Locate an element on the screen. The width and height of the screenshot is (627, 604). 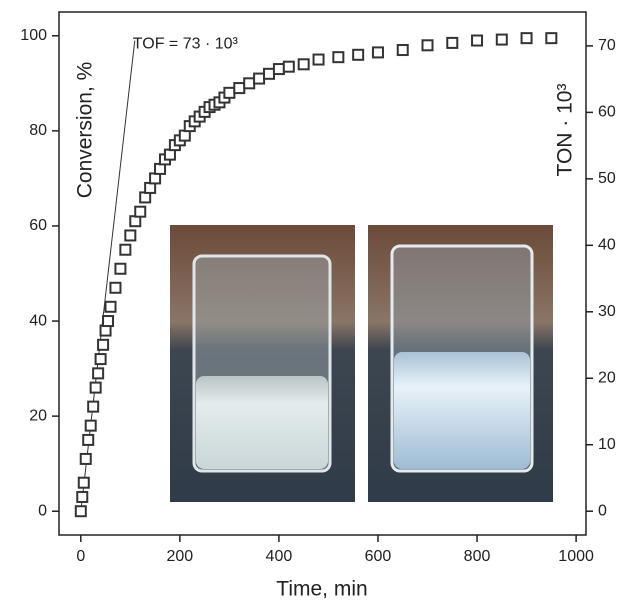
y2-tick-label: 70 is located at coordinates (607, 45).